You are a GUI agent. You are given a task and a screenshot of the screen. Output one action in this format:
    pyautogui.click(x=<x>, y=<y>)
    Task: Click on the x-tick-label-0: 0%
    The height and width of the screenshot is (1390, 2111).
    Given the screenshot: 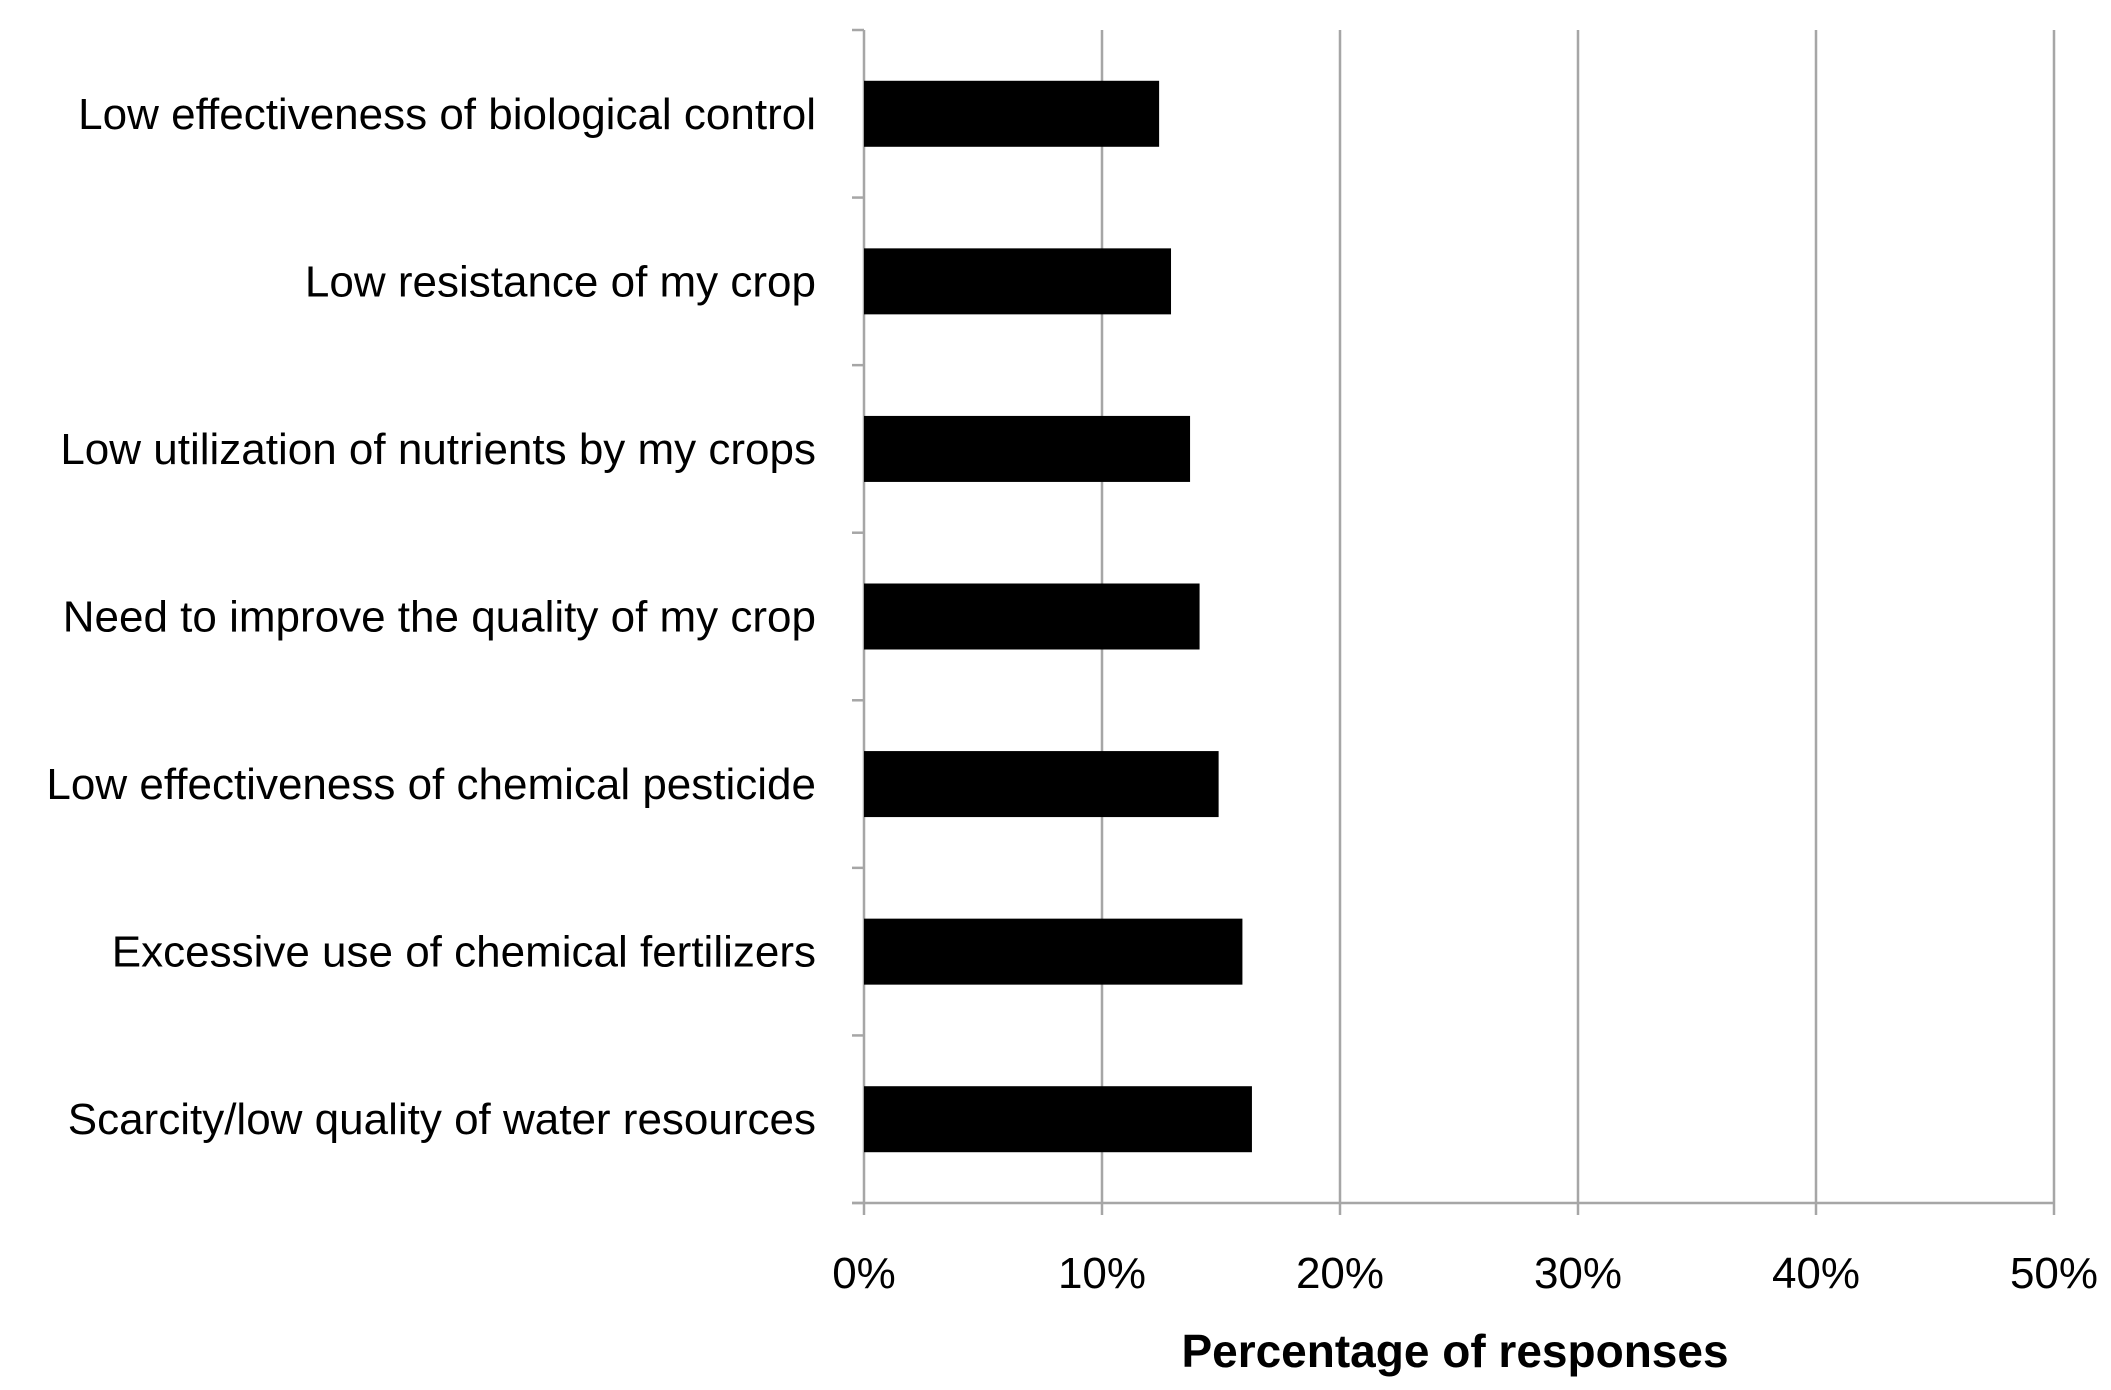 What is the action you would take?
    pyautogui.click(x=864, y=1273)
    